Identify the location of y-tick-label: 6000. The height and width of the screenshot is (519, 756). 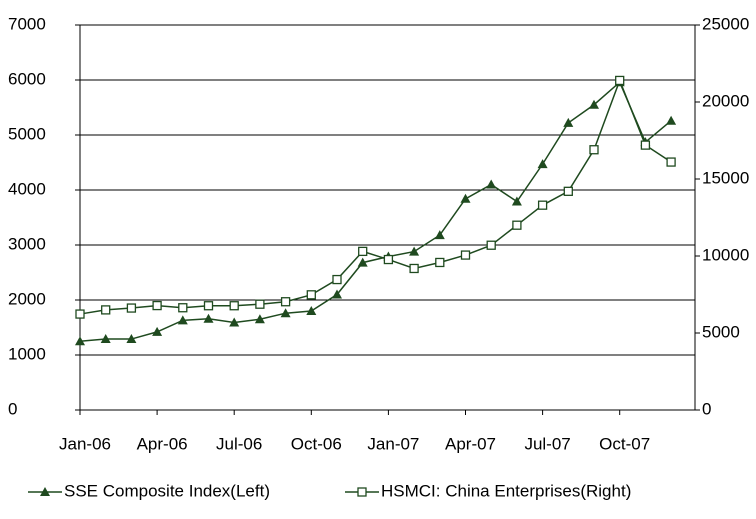
(27, 78).